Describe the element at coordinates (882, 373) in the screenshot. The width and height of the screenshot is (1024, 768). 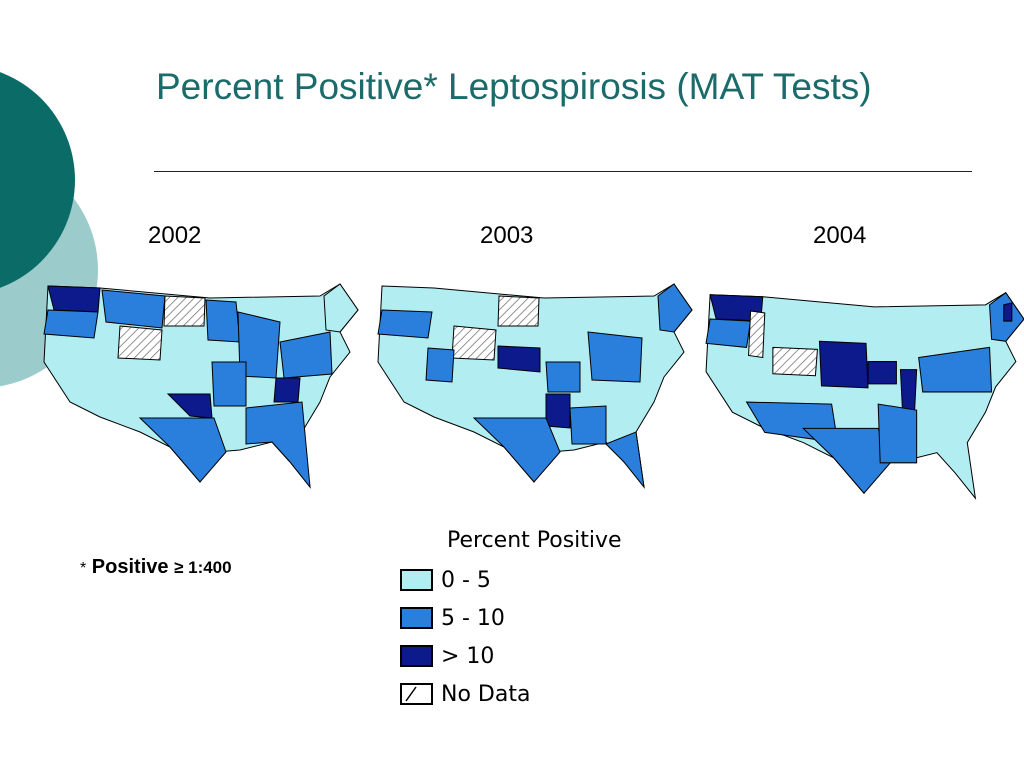
I see `state-ia` at that location.